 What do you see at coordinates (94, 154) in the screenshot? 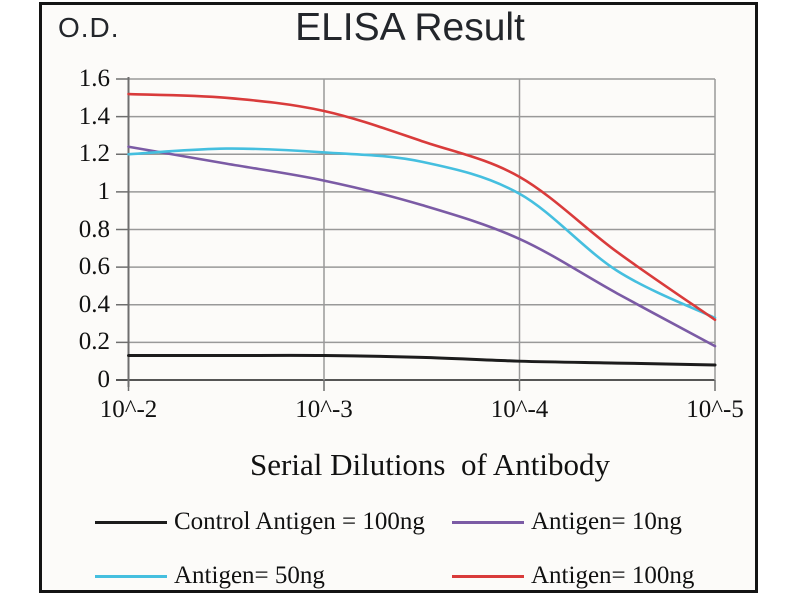
I see `y-tick-label: 1.2` at bounding box center [94, 154].